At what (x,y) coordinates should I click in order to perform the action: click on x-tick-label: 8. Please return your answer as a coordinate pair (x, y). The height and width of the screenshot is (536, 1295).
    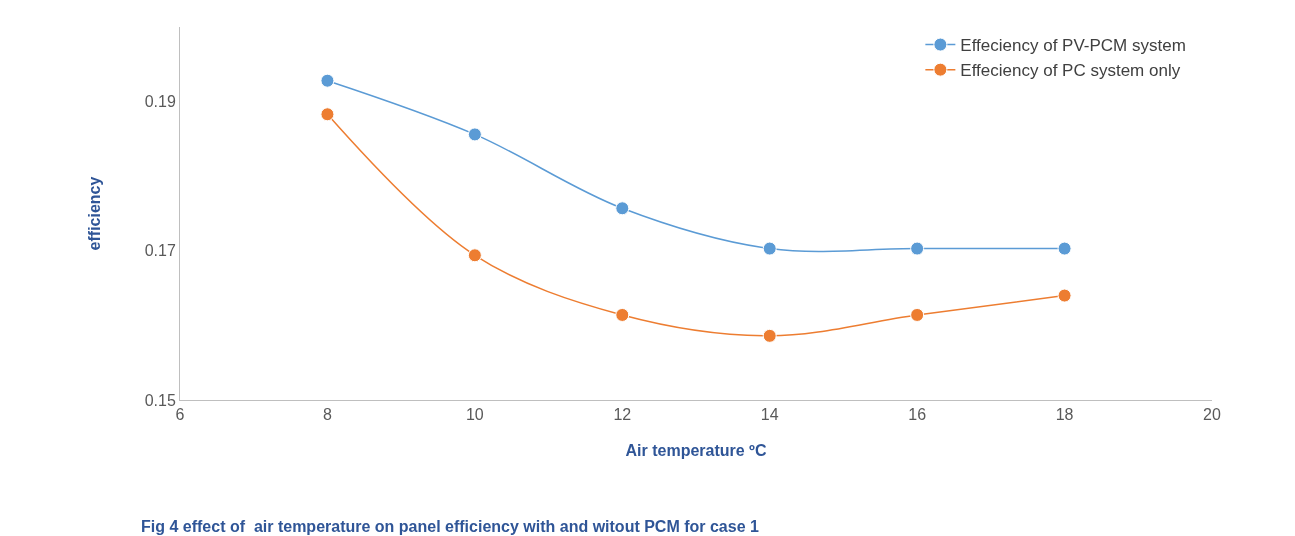
    Looking at the image, I should click on (327, 415).